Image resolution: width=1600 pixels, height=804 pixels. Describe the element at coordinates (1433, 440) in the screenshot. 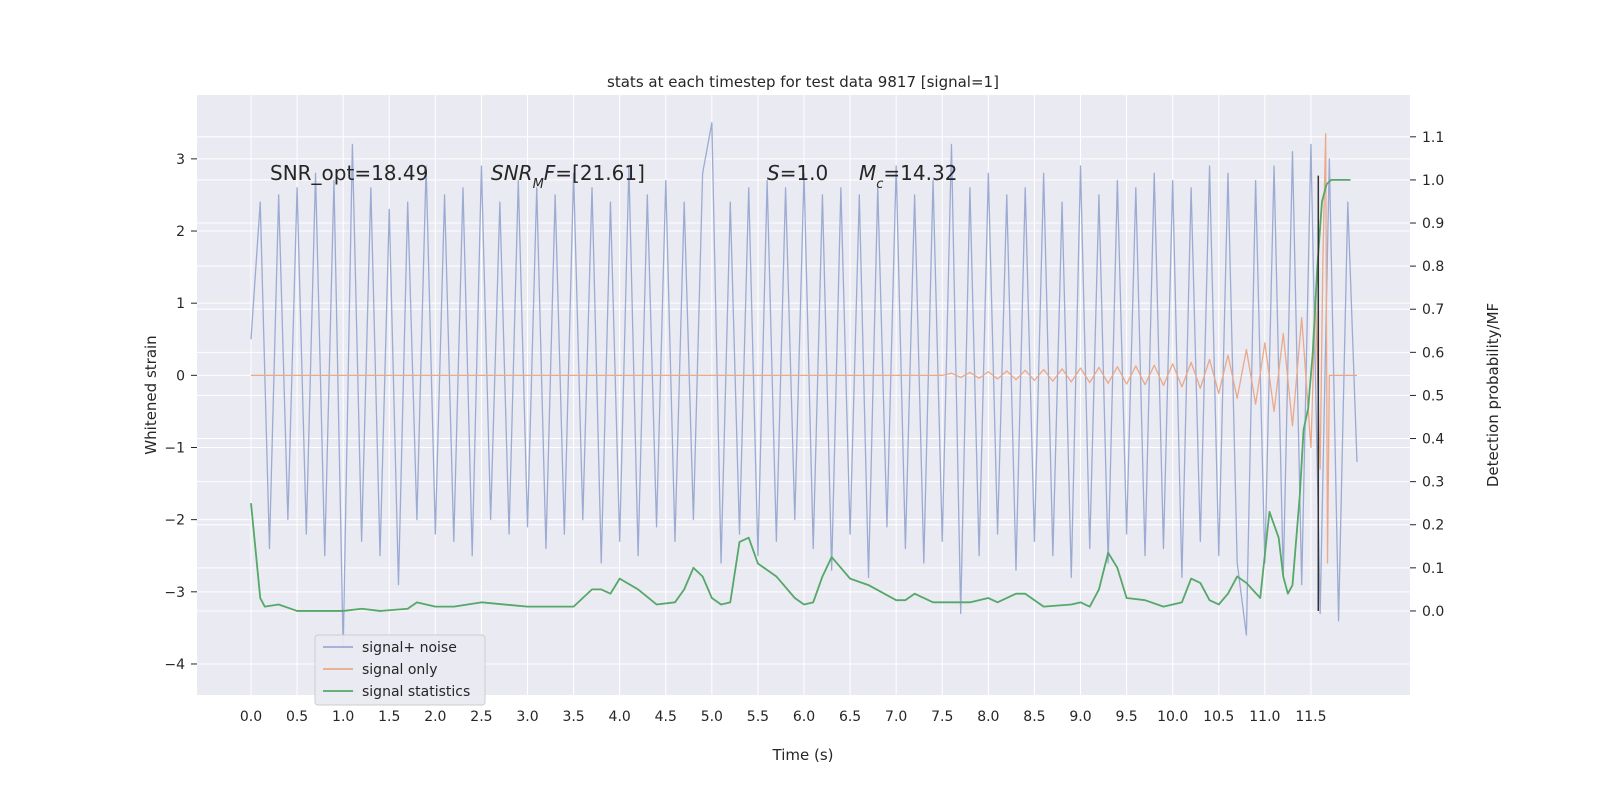

I see `y2-tick-label: 0.4` at that location.